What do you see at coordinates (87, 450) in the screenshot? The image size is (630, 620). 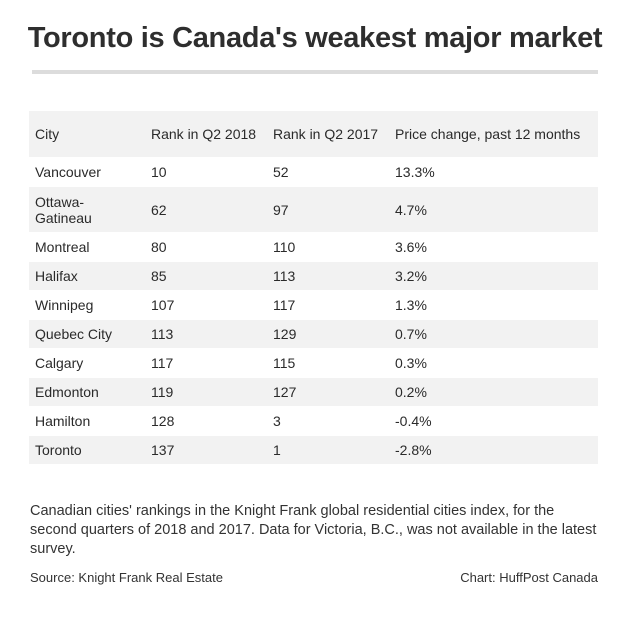 I see `cell-city: Toronto` at bounding box center [87, 450].